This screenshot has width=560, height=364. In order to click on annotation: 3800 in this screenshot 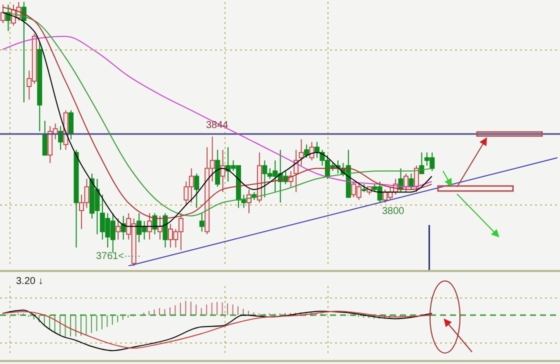, I will do `click(393, 211)`.